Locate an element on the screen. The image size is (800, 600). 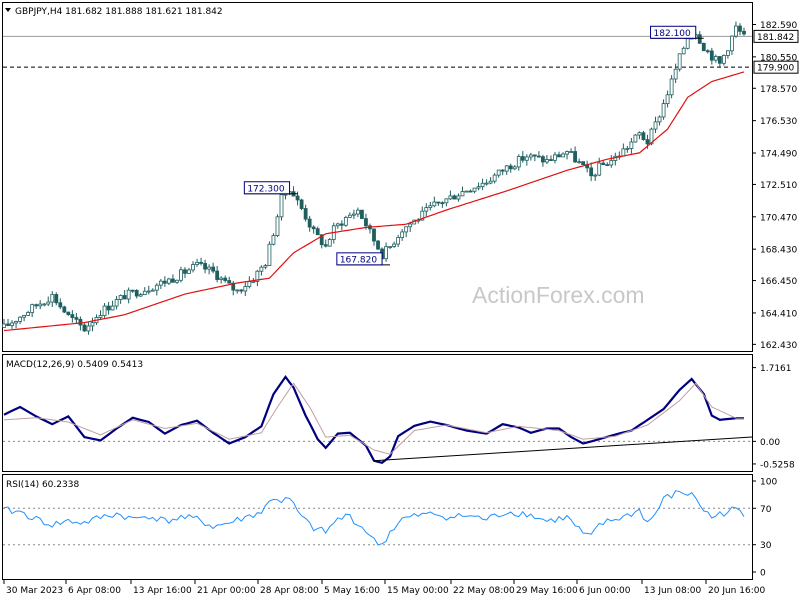
x-tick-label: 20 Jun 16:00 is located at coordinates (736, 591).